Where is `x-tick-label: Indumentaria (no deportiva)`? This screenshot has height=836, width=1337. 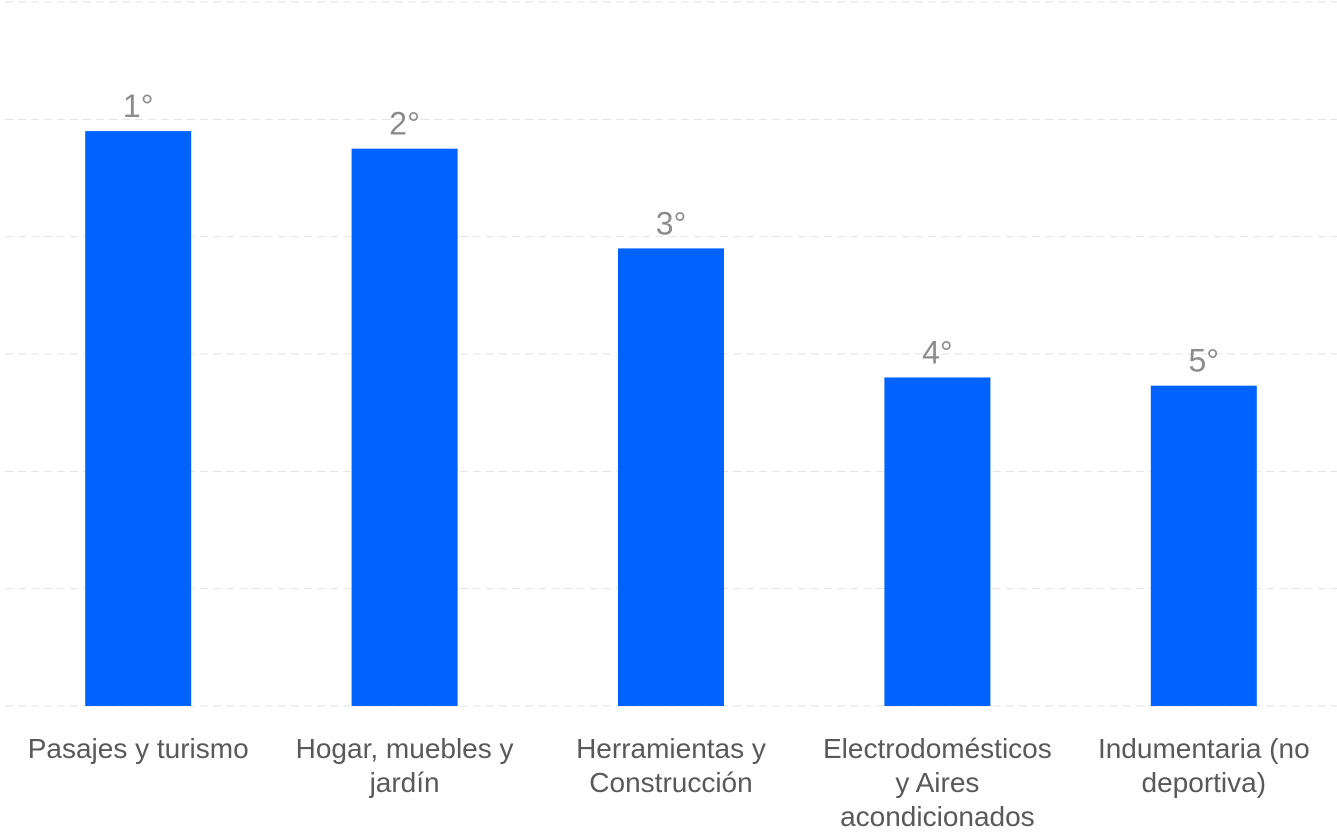 x-tick-label: Indumentaria (no deportiva) is located at coordinates (1204, 766).